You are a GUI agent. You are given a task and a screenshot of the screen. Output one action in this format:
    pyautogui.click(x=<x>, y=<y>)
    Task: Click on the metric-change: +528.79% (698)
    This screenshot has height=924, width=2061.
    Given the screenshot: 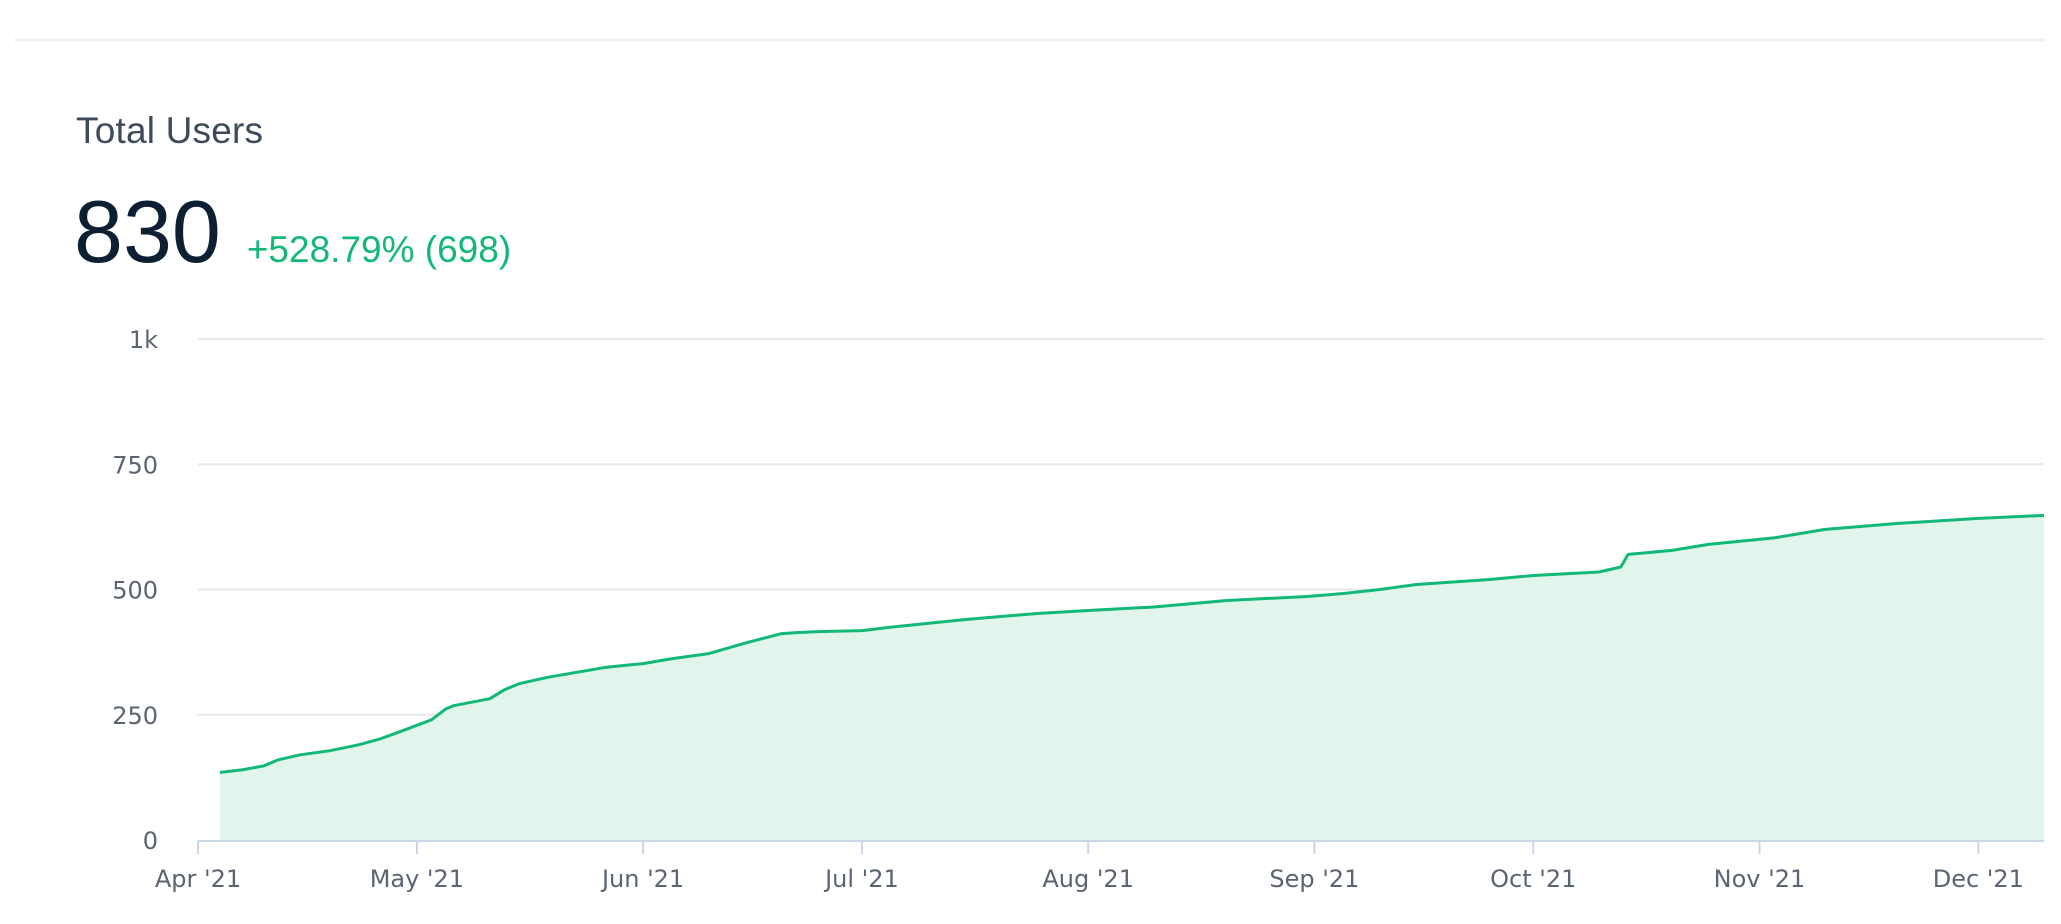 What is the action you would take?
    pyautogui.click(x=379, y=249)
    